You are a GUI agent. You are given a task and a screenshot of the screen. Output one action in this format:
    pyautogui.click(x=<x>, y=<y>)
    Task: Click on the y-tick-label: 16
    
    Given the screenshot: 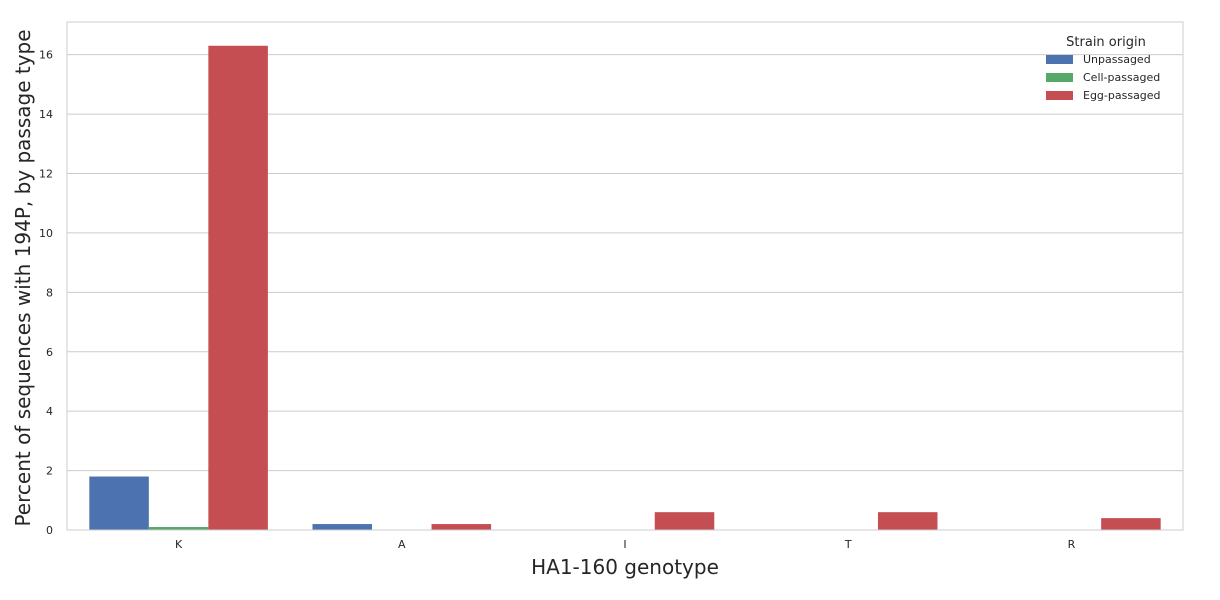 What is the action you would take?
    pyautogui.click(x=46, y=55)
    